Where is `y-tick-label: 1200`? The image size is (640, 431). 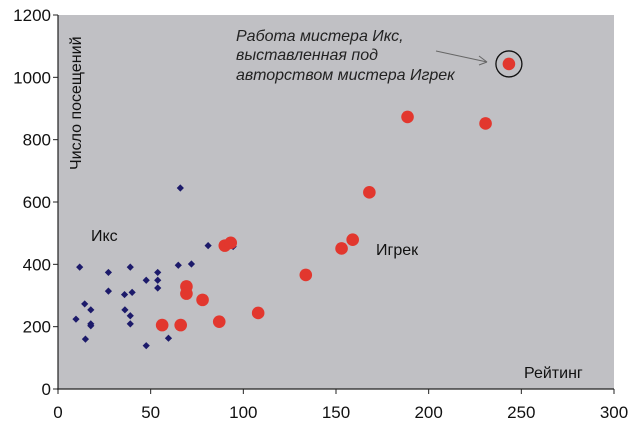 y-tick-label: 1200 is located at coordinates (32, 15).